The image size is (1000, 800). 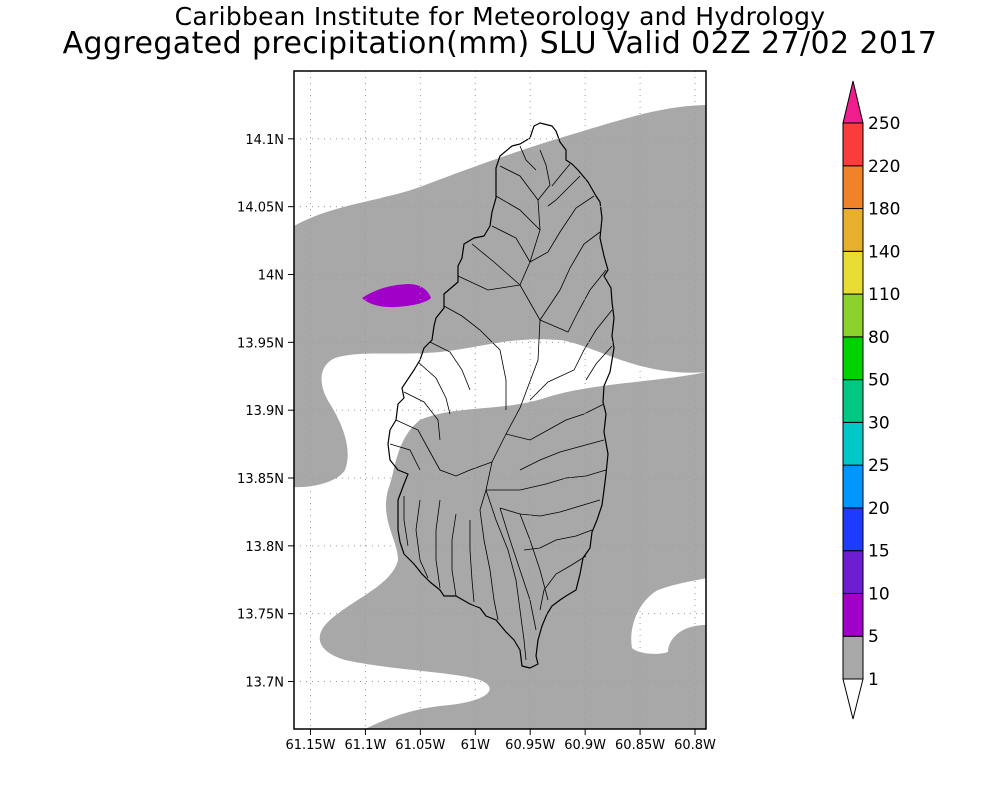 I want to click on lat-tick-label-2: 14N, so click(x=271, y=276).